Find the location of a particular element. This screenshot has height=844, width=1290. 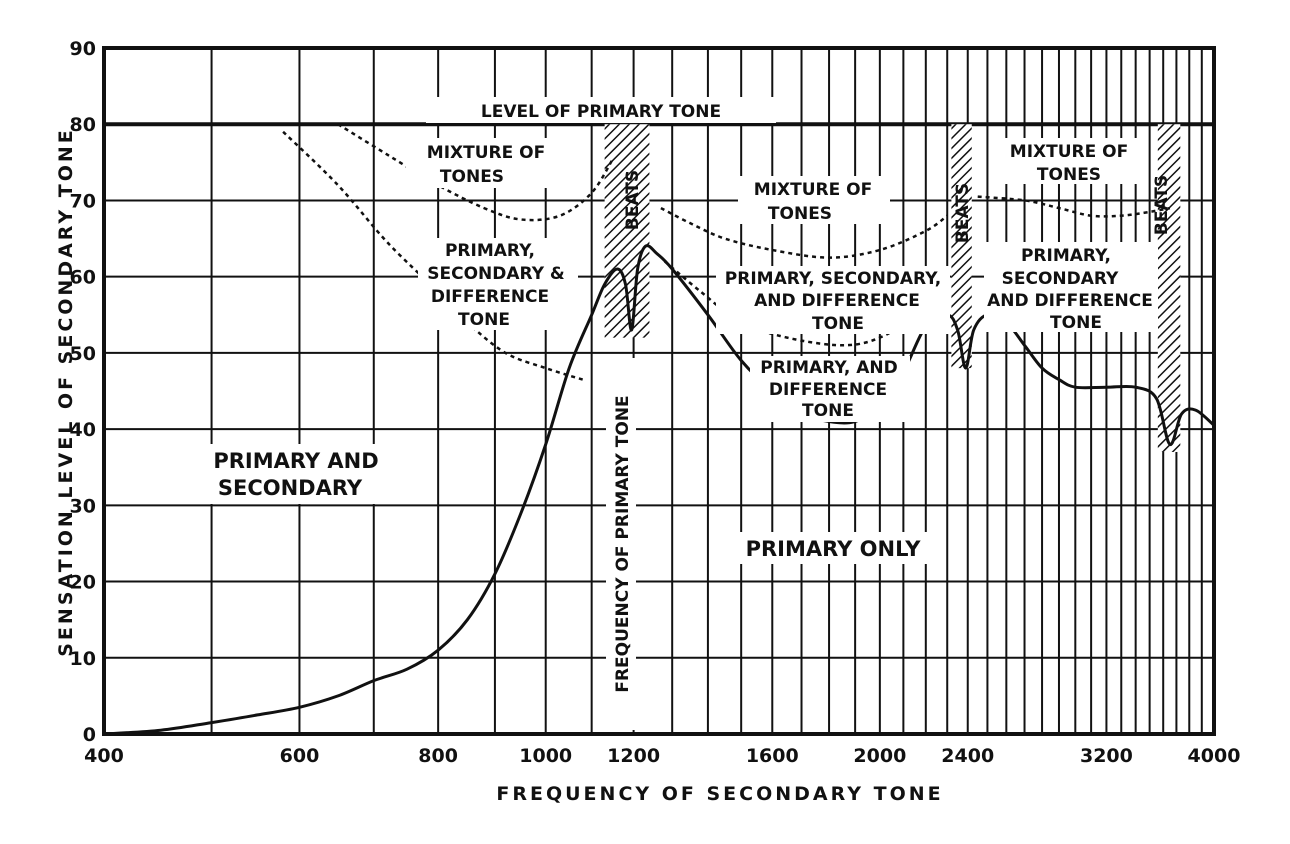

x-tick-label-1200: 1200 is located at coordinates (633, 756).